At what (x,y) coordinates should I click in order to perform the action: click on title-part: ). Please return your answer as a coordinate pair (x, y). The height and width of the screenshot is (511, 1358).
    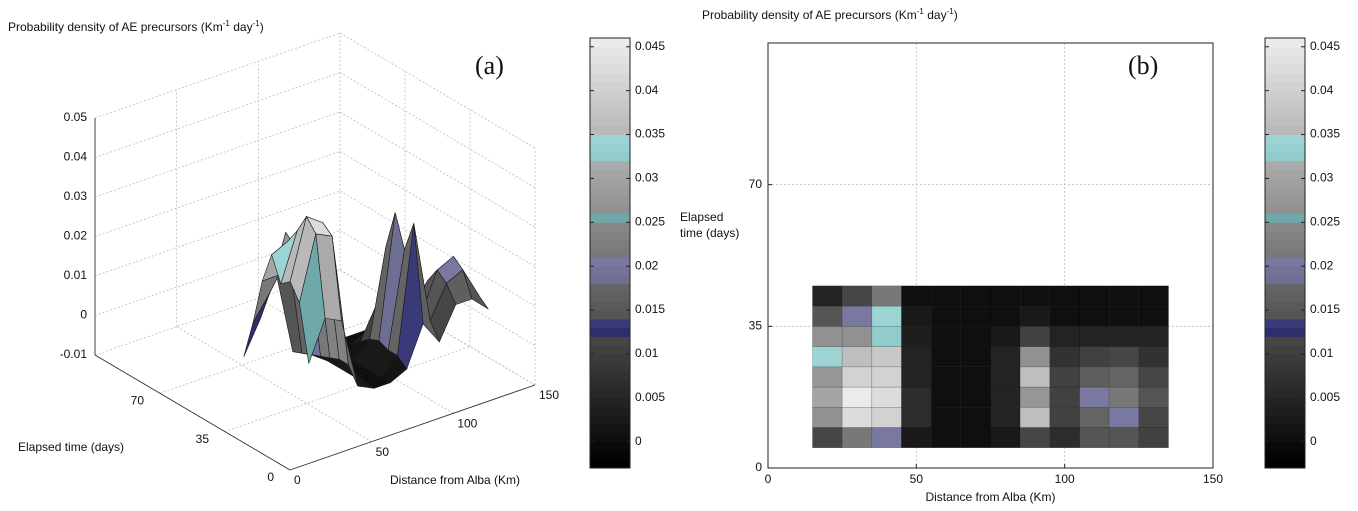
    Looking at the image, I should click on (956, 15).